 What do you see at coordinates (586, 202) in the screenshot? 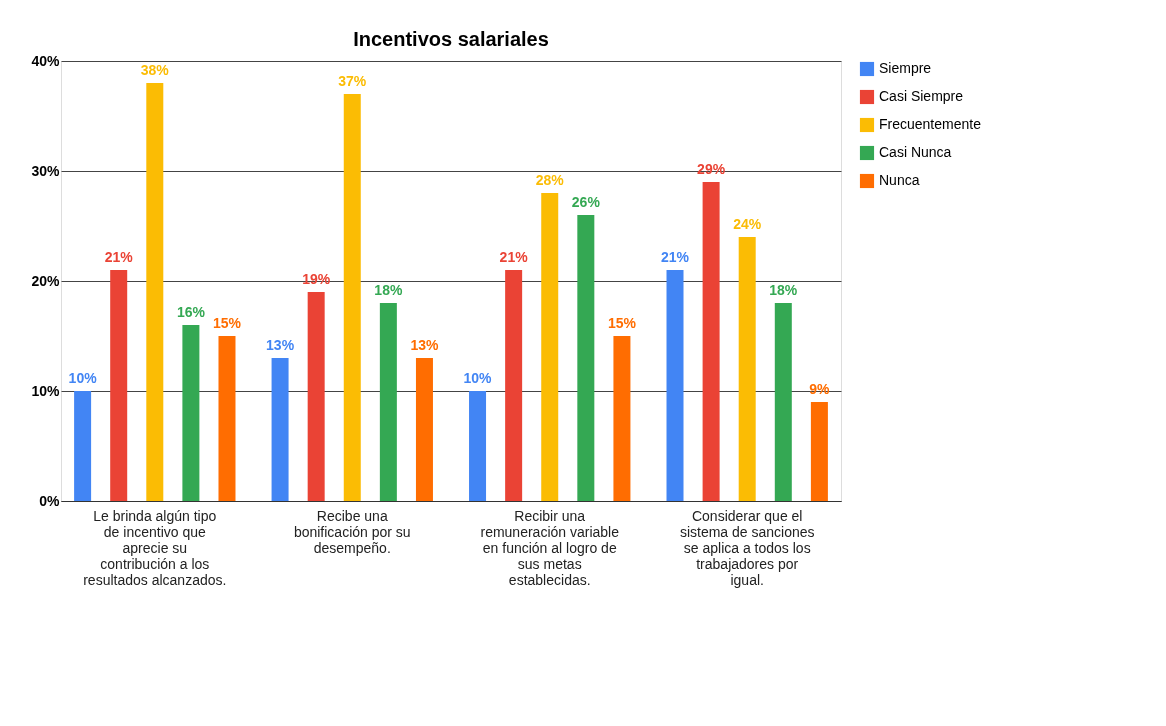
I see `data-label: 26%` at bounding box center [586, 202].